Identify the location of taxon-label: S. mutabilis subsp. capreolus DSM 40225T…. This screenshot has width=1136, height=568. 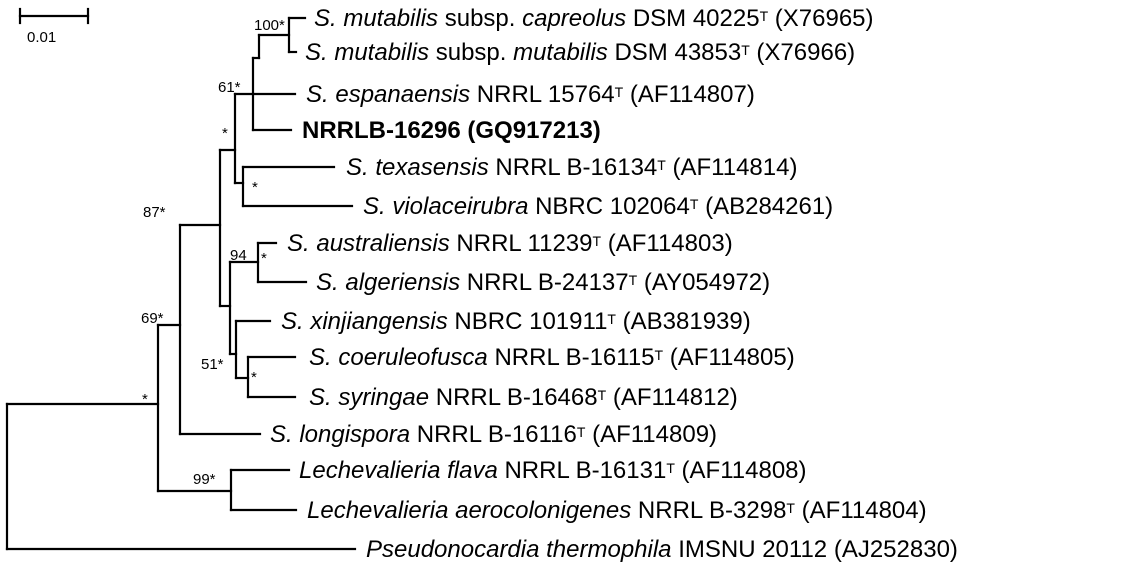
(594, 18).